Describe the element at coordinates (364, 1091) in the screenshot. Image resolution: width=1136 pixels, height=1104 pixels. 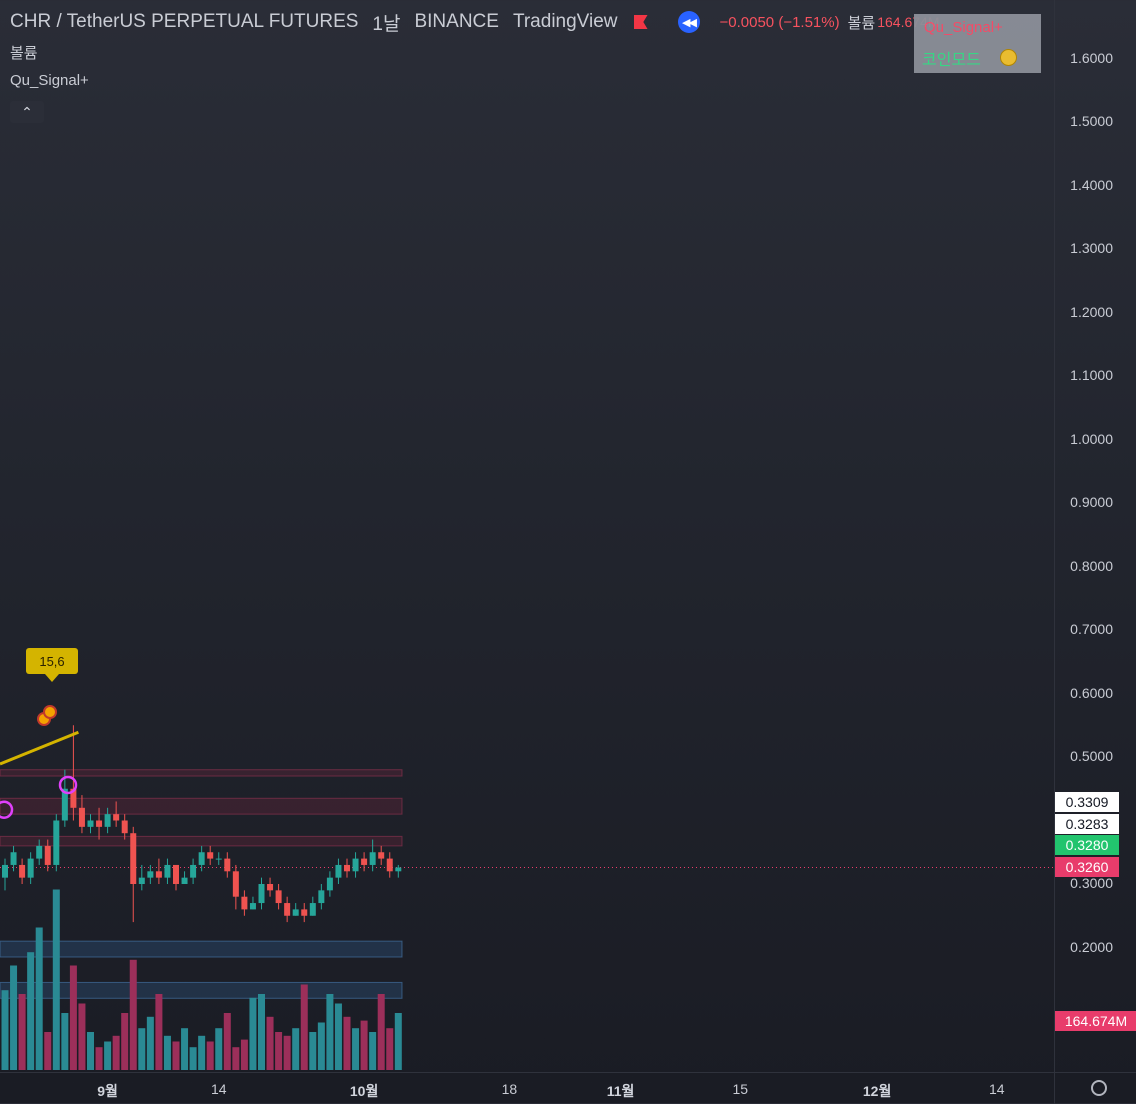
I see `time-tick-label: 10월` at that location.